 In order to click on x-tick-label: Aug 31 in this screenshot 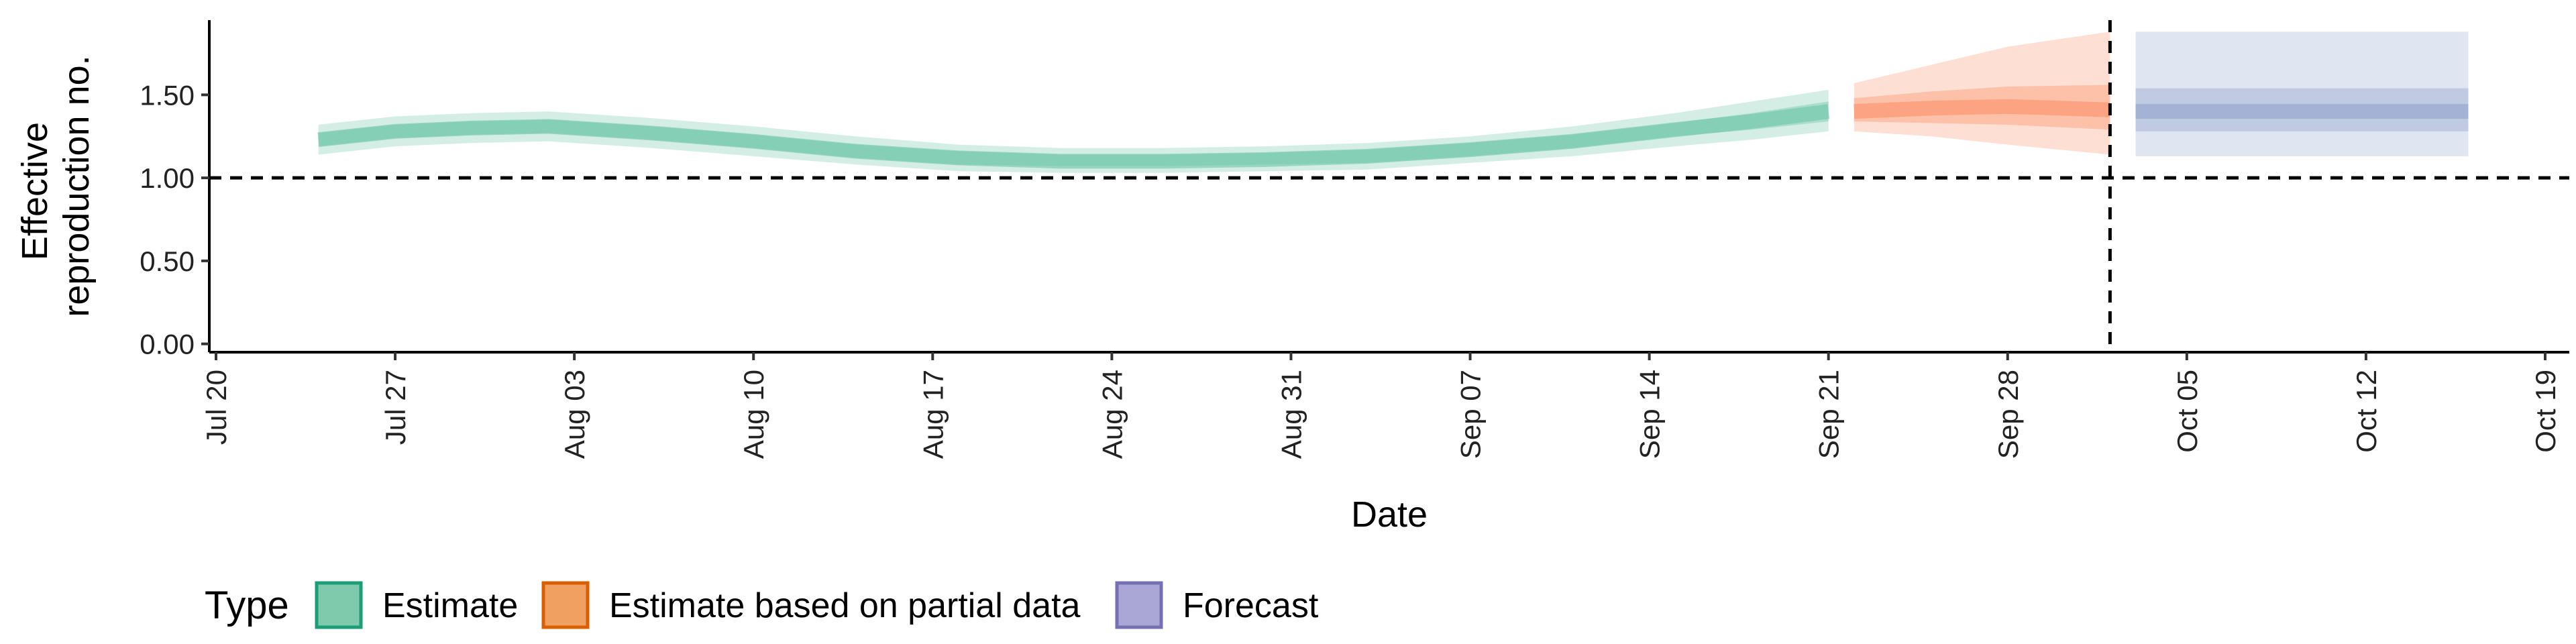, I will do `click(1291, 414)`.